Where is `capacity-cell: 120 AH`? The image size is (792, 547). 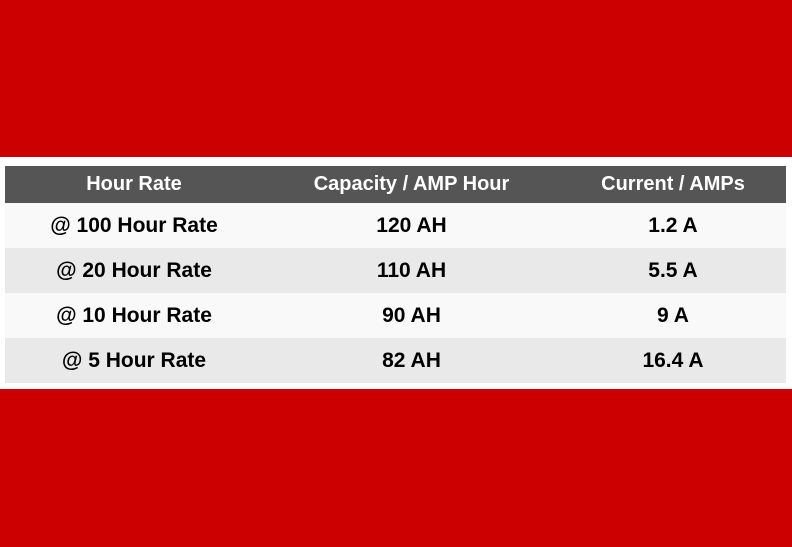
capacity-cell: 120 AH is located at coordinates (411, 225).